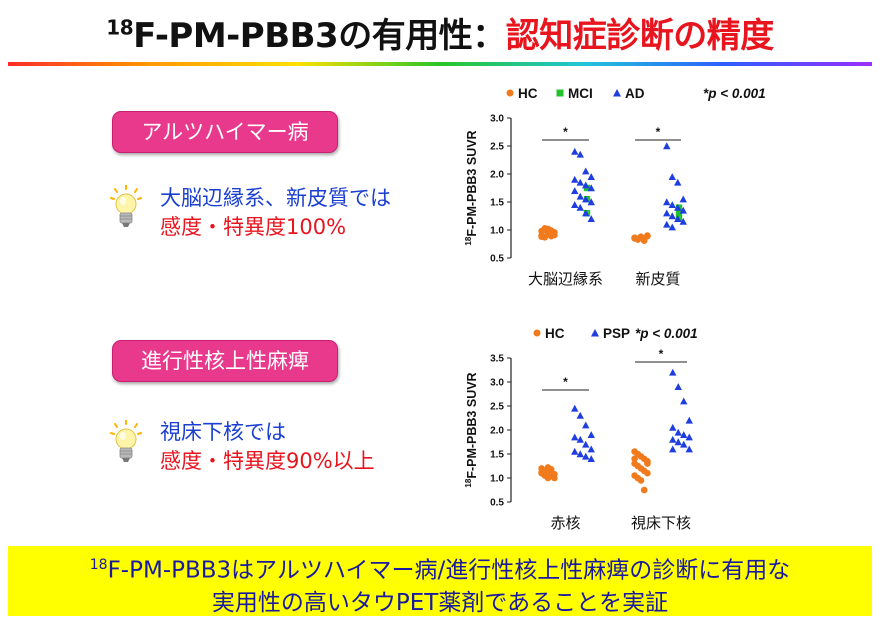 Image resolution: width=880 pixels, height=624 pixels. I want to click on psp-label-pill: 進行性核上性麻痺, so click(225, 361).